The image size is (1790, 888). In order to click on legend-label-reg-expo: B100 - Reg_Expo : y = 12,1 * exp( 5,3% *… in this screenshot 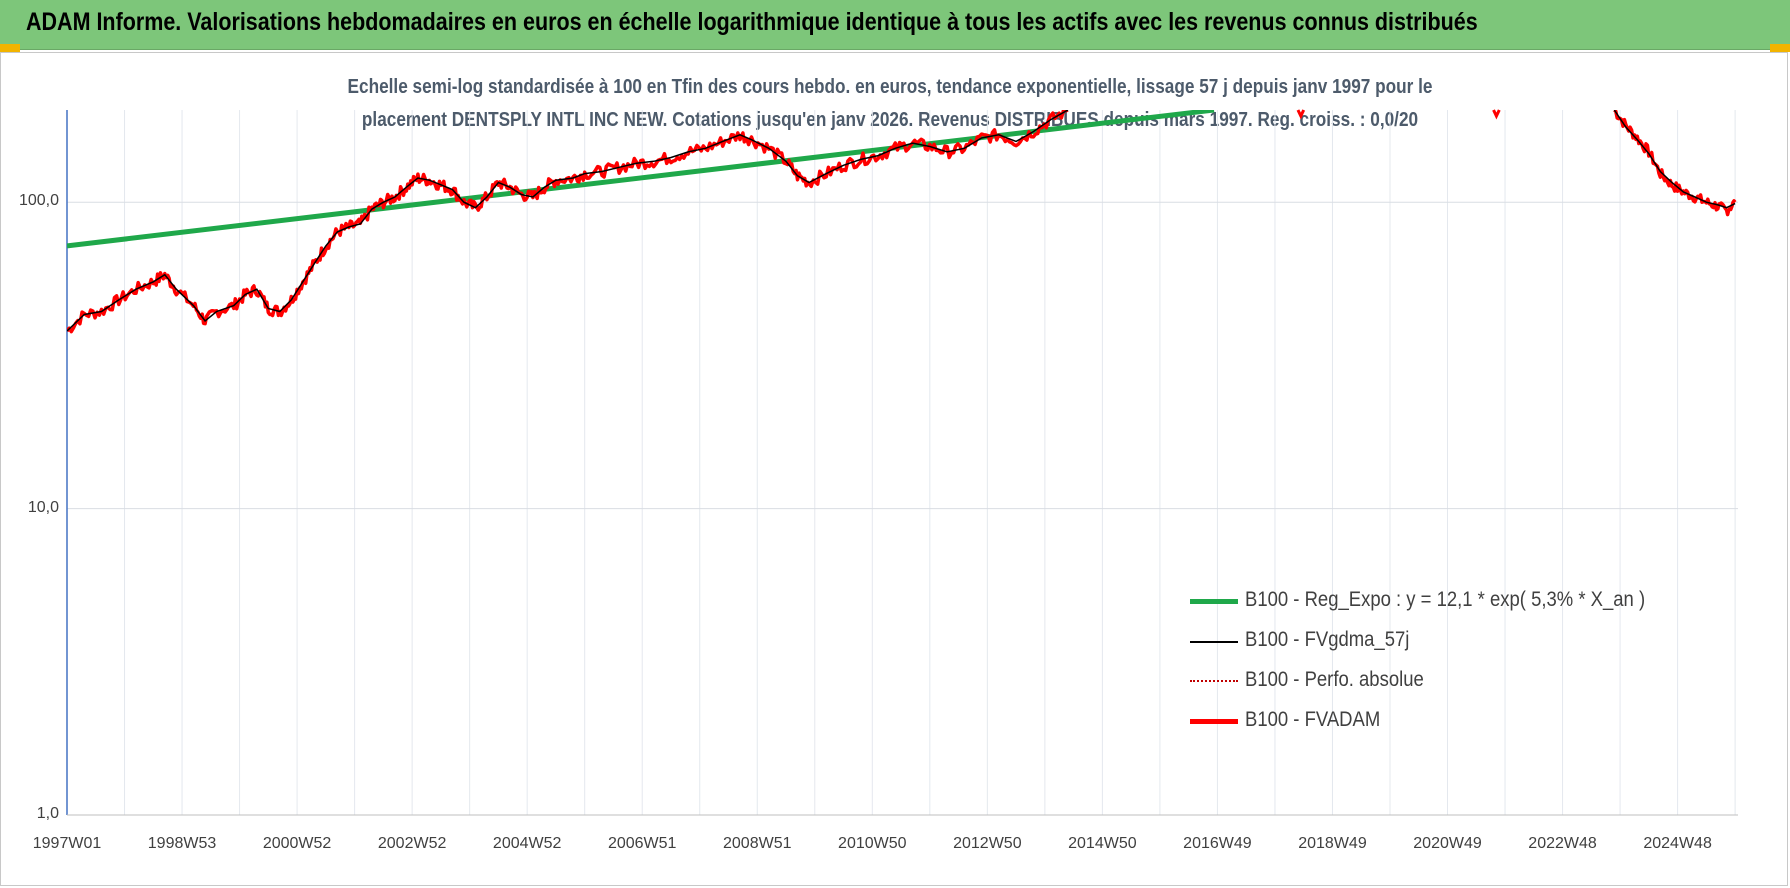, I will do `click(1445, 599)`.